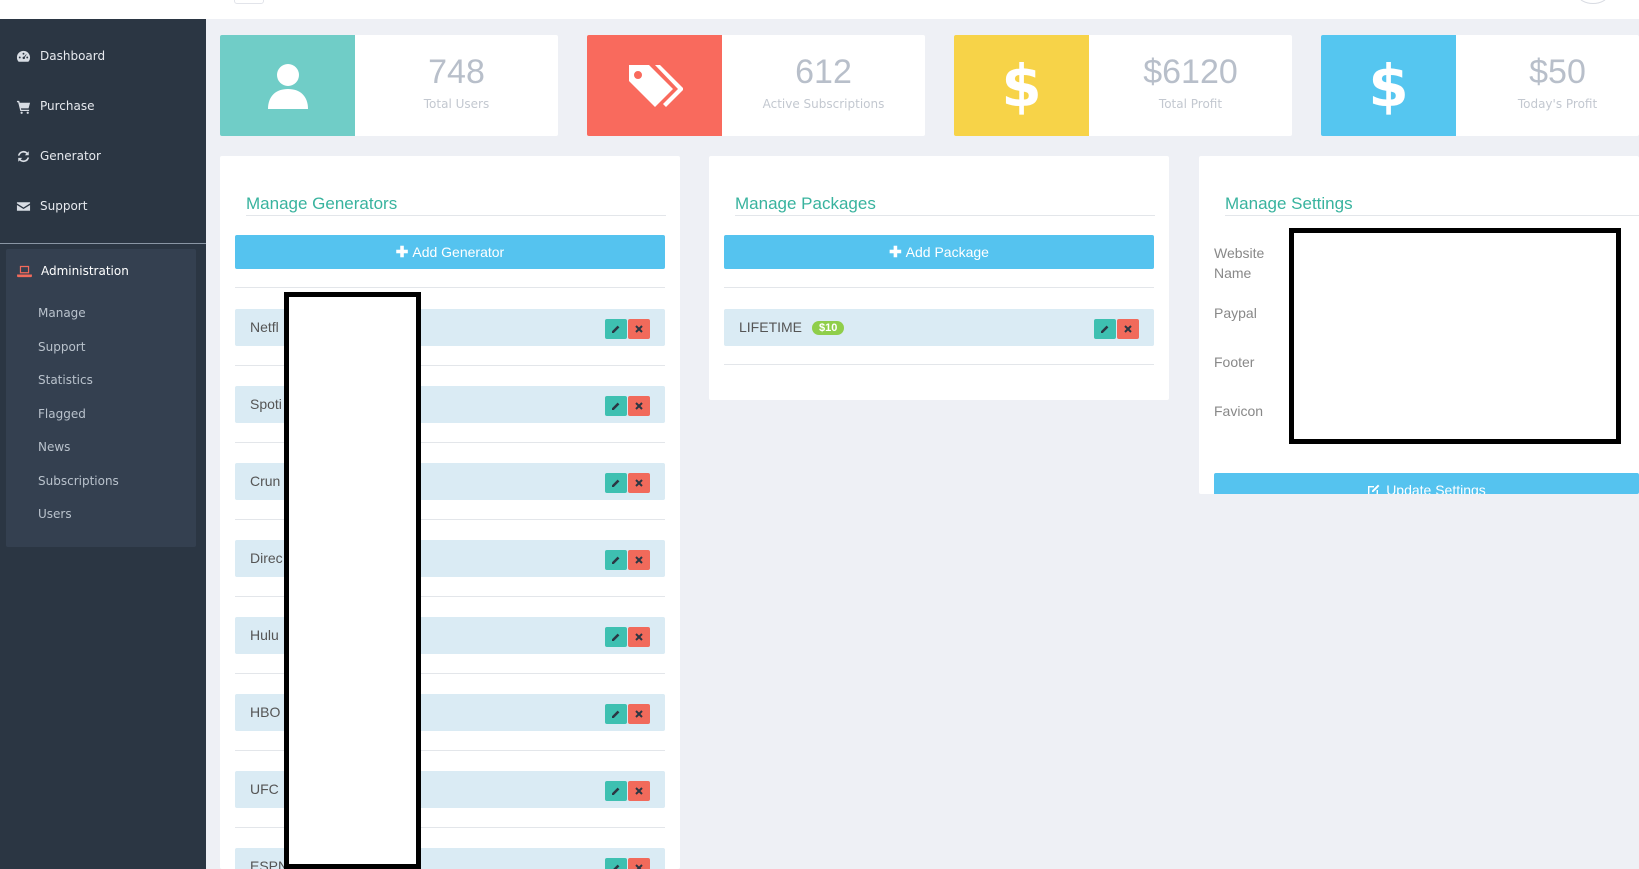 The image size is (1639, 869). I want to click on generator-name: Hulu, so click(264, 635).